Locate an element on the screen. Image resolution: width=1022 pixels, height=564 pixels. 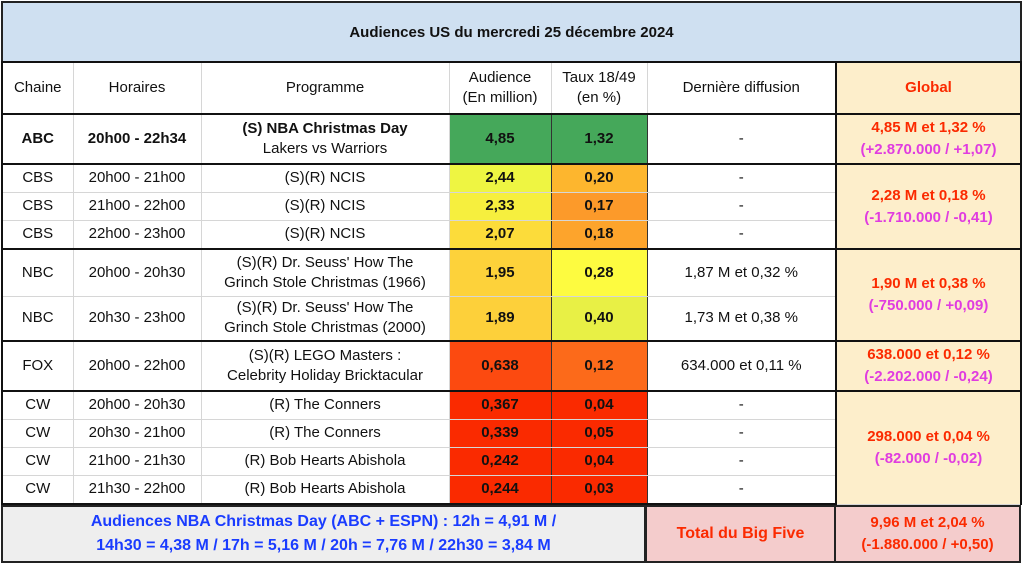
taux-value: 0,40 is located at coordinates (599, 318).